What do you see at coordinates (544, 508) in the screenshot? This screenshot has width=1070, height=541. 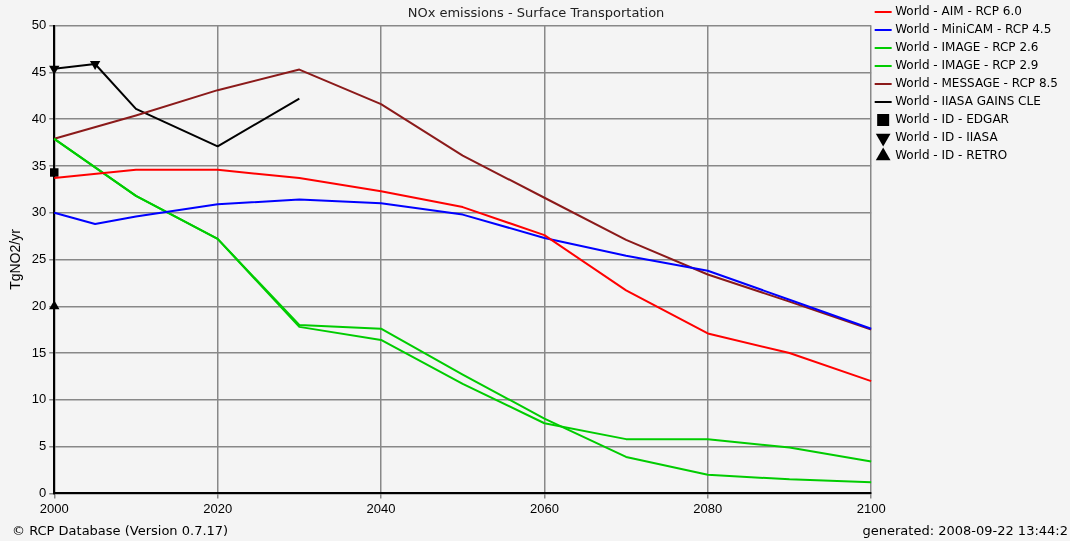 I see `x-tick-label: 2060` at bounding box center [544, 508].